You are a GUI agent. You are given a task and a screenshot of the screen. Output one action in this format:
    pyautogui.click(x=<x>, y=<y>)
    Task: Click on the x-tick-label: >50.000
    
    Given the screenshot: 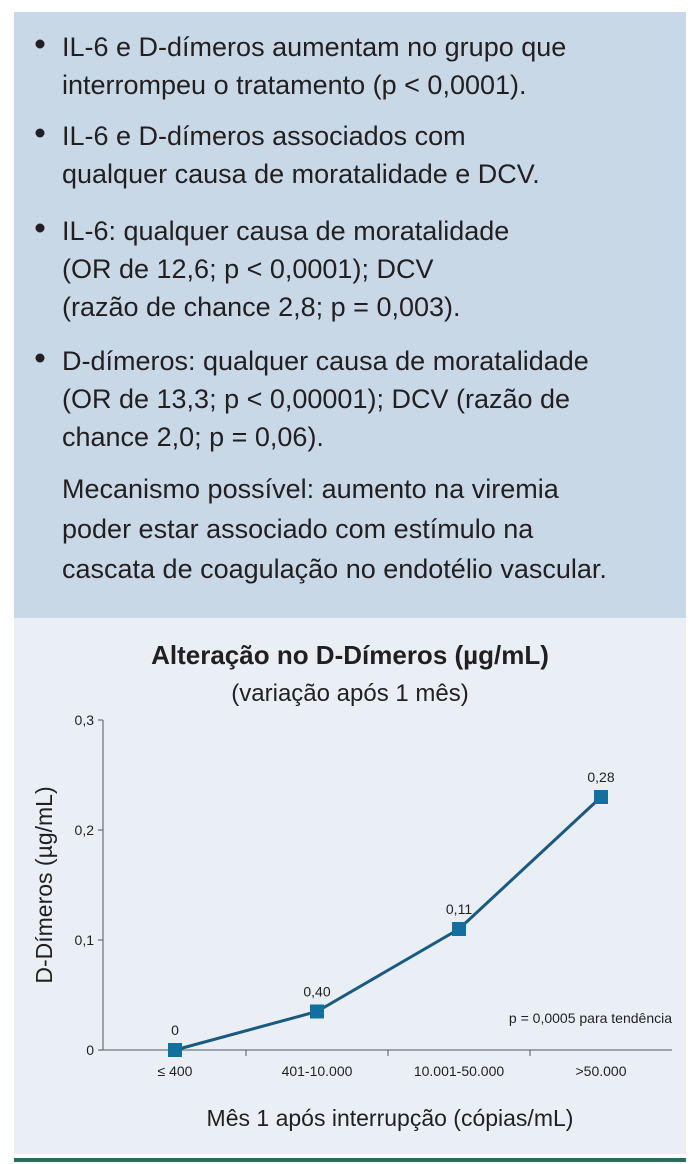 What is the action you would take?
    pyautogui.click(x=601, y=1071)
    